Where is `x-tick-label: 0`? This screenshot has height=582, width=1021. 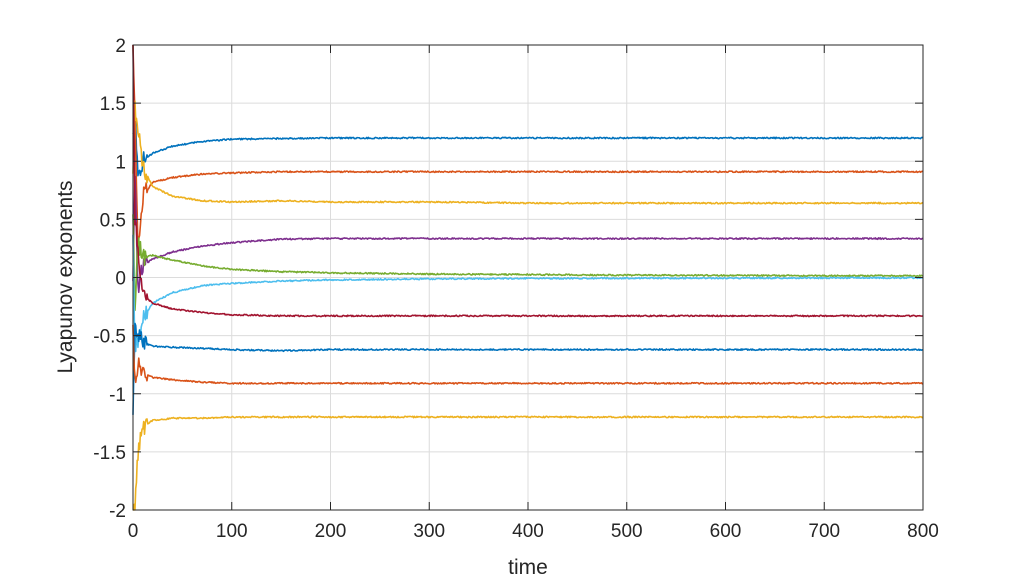
x-tick-label: 0 is located at coordinates (133, 531).